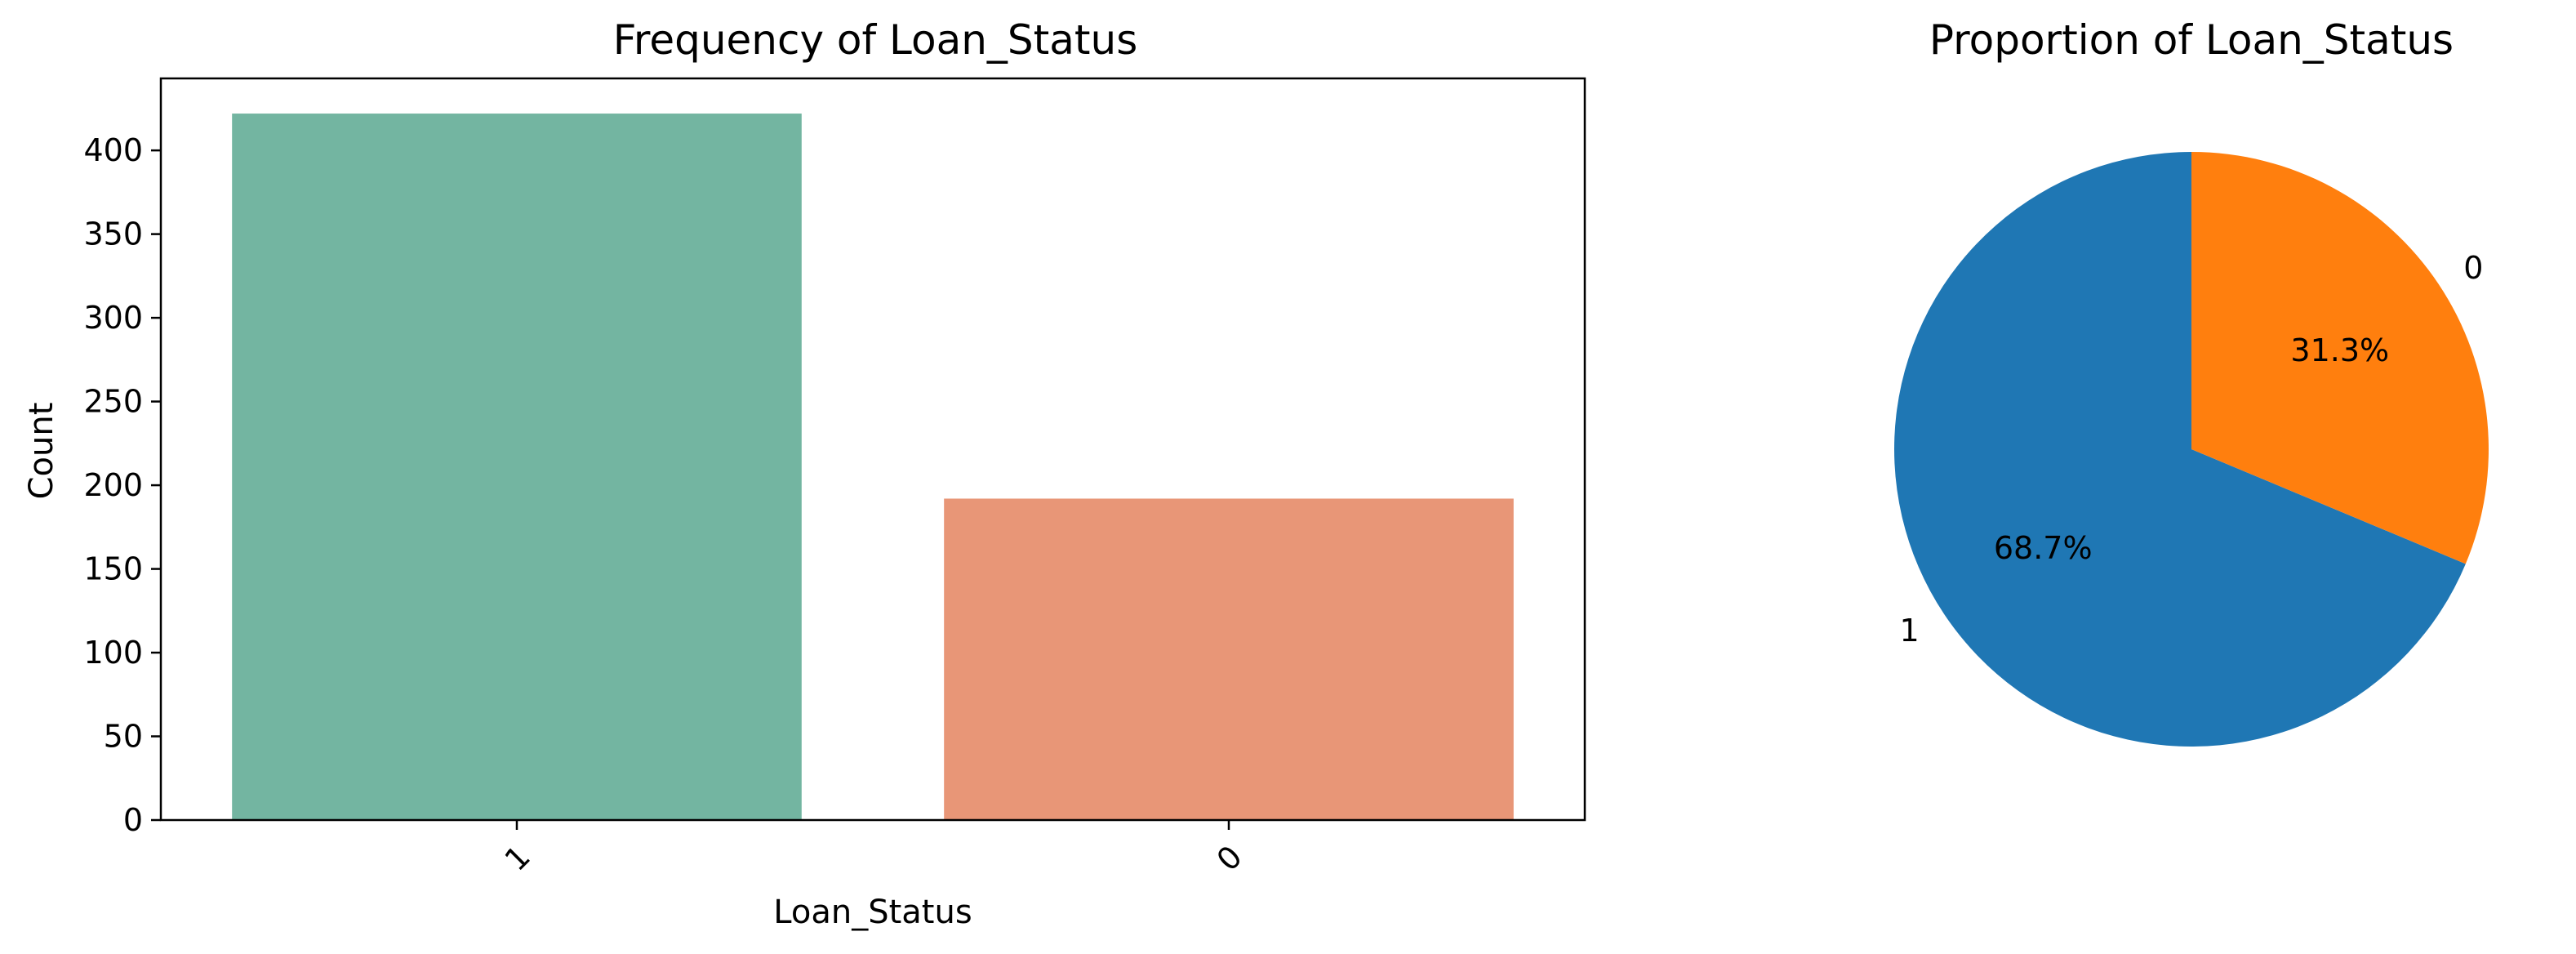 This screenshot has height=954, width=2576. I want to click on pie-label-1: 1, so click(1910, 631).